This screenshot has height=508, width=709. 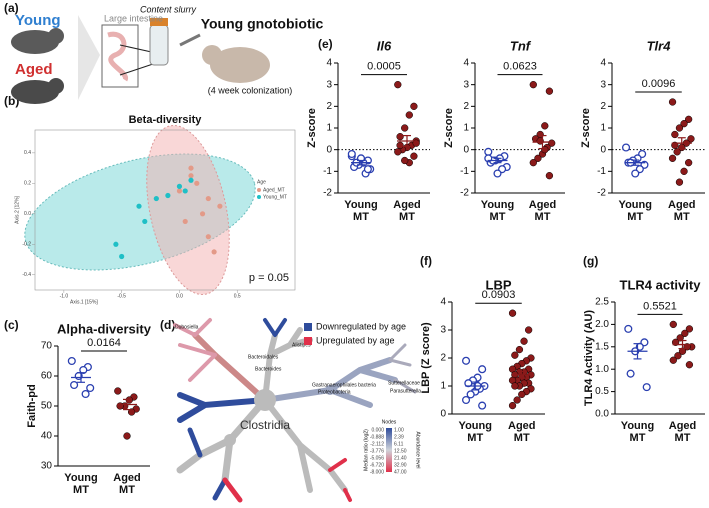 What do you see at coordinates (521, 45) in the screenshot?
I see `chart-title: Tnf` at bounding box center [521, 45].